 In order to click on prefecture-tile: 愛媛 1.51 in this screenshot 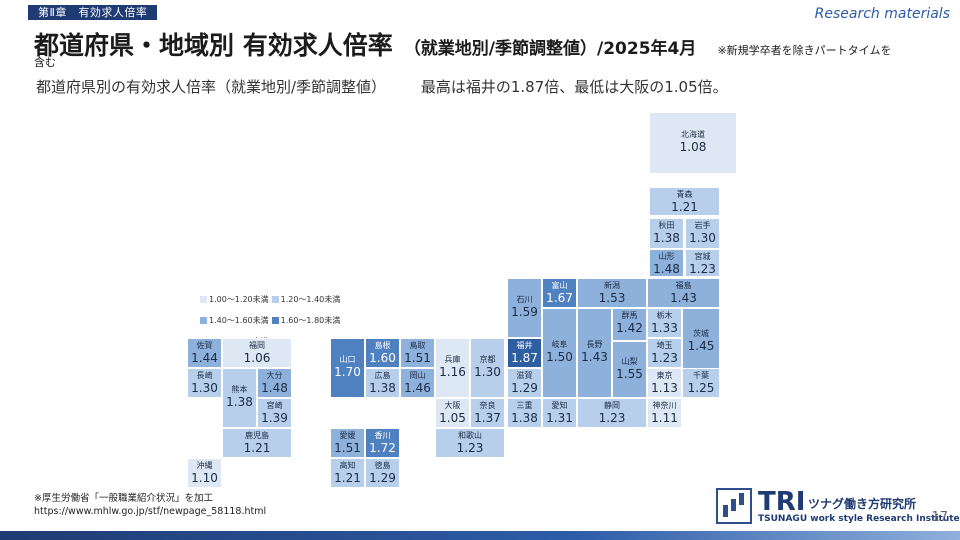, I will do `click(347, 443)`.